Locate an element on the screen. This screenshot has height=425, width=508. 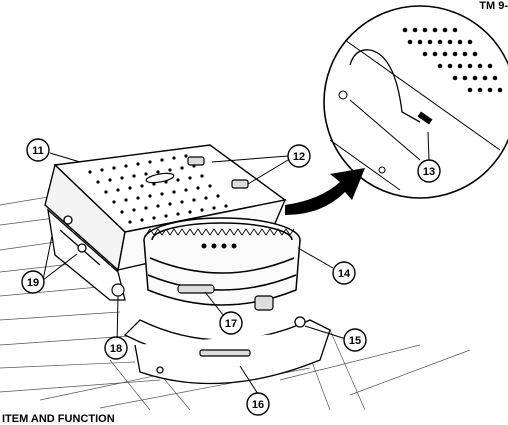
callout-12-label: 12 is located at coordinates (299, 157).